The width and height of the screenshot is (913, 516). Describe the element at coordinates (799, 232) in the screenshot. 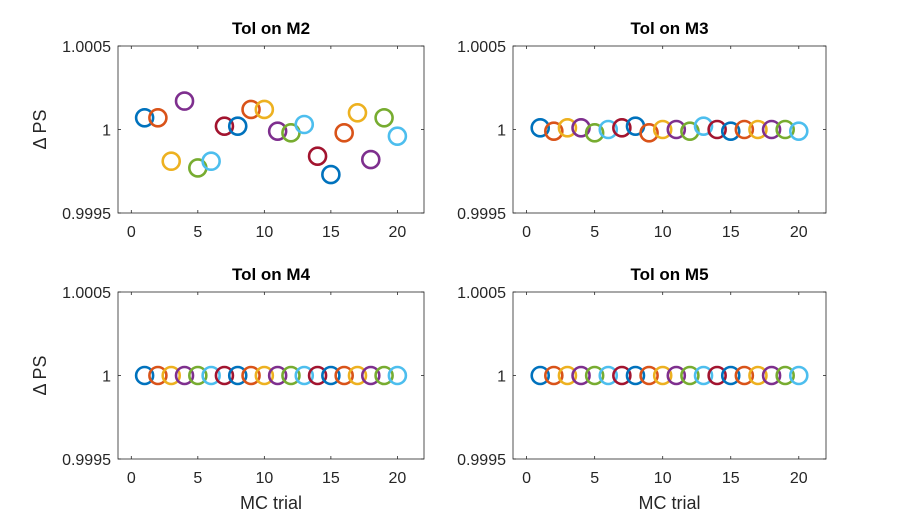

I see `x-tick-label: 20` at that location.